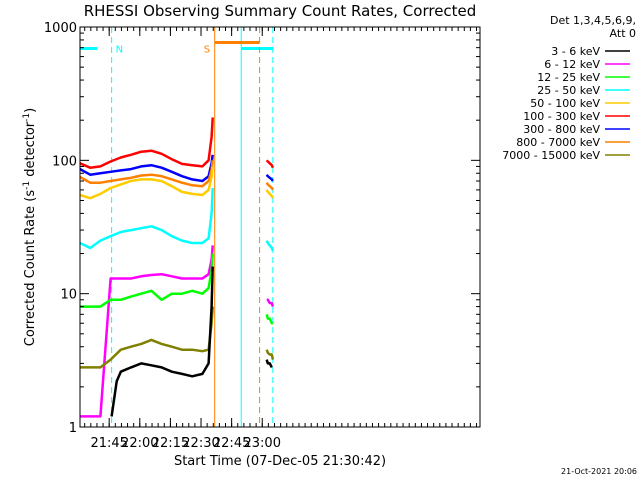 This screenshot has width=640, height=480. I want to click on x-tick-label: 21:45, so click(108, 443).